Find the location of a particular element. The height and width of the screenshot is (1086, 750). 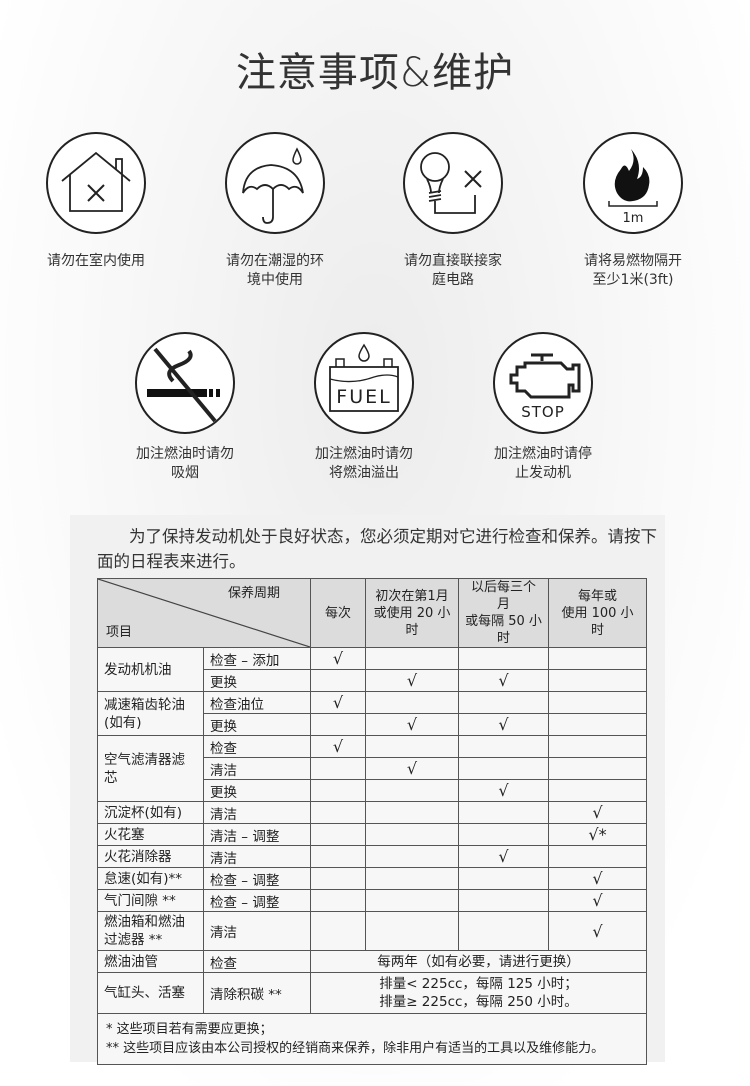

caption-line: 庭电路 is located at coordinates (453, 280).